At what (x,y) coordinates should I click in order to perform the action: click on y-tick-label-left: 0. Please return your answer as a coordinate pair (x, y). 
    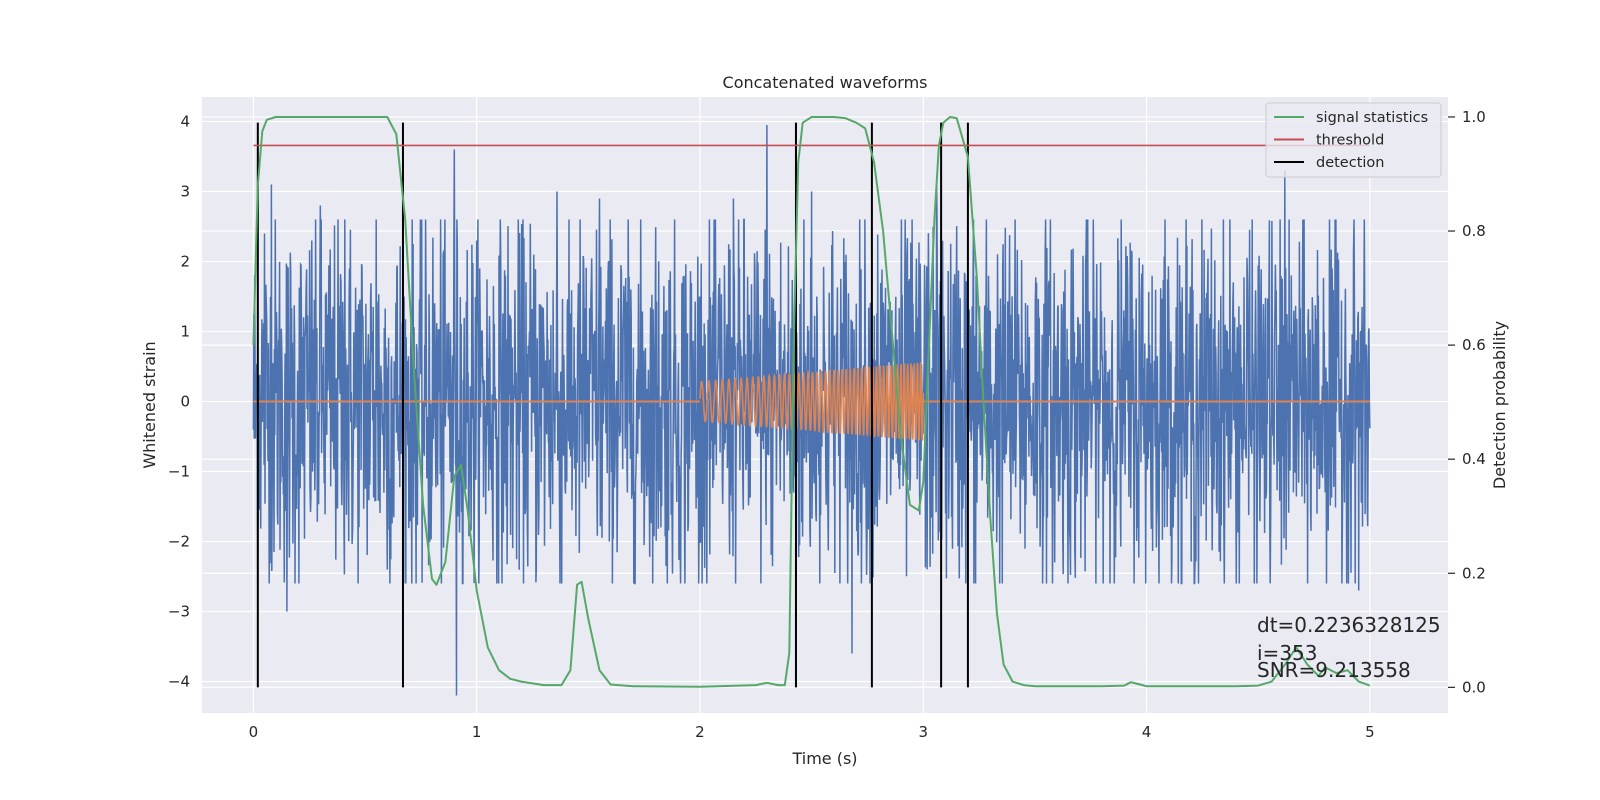
    Looking at the image, I should click on (185, 402).